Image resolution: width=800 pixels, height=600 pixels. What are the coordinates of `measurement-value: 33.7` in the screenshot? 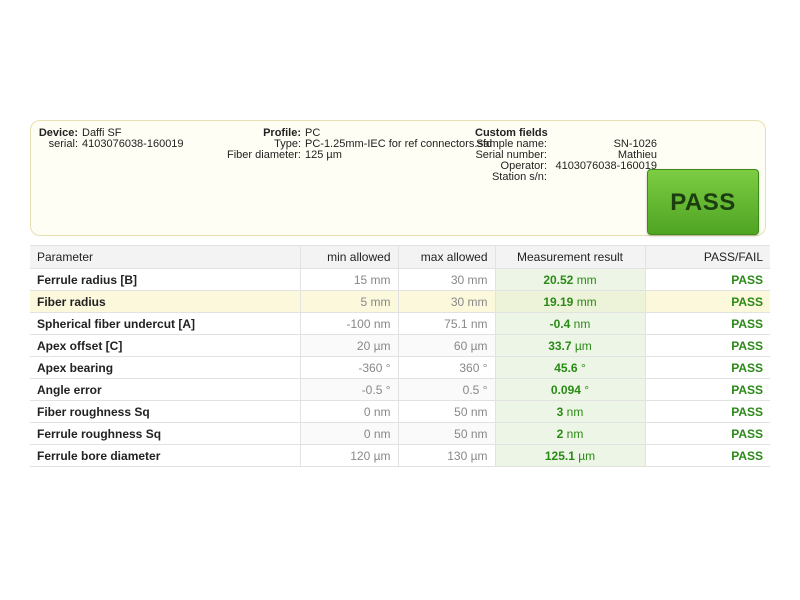 It's located at (560, 345).